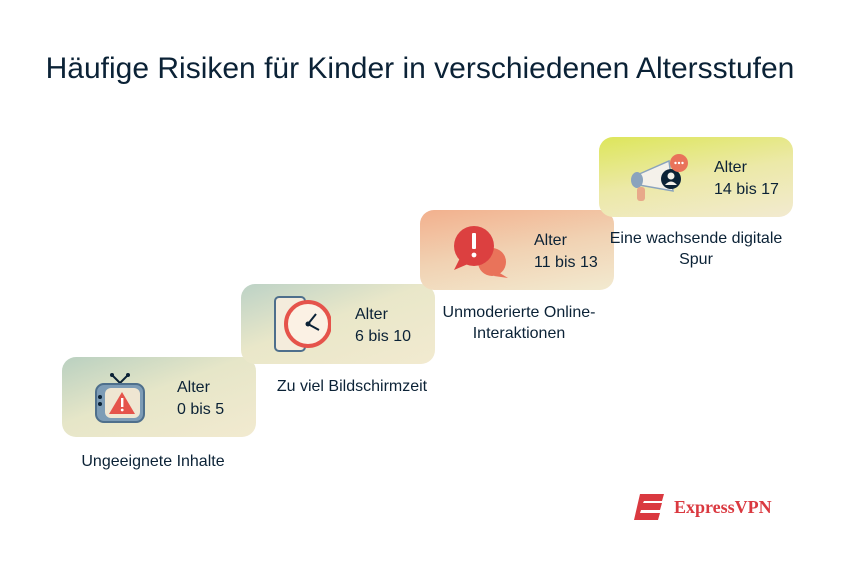  Describe the element at coordinates (566, 252) in the screenshot. I see `age-range: Alter 11 bis 13` at that location.